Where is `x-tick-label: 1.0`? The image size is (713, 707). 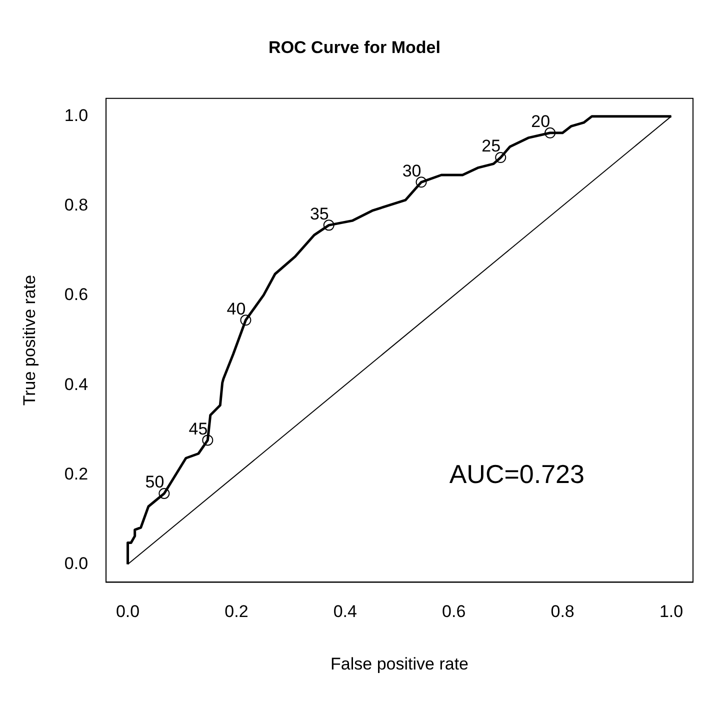 x-tick-label: 1.0 is located at coordinates (671, 612).